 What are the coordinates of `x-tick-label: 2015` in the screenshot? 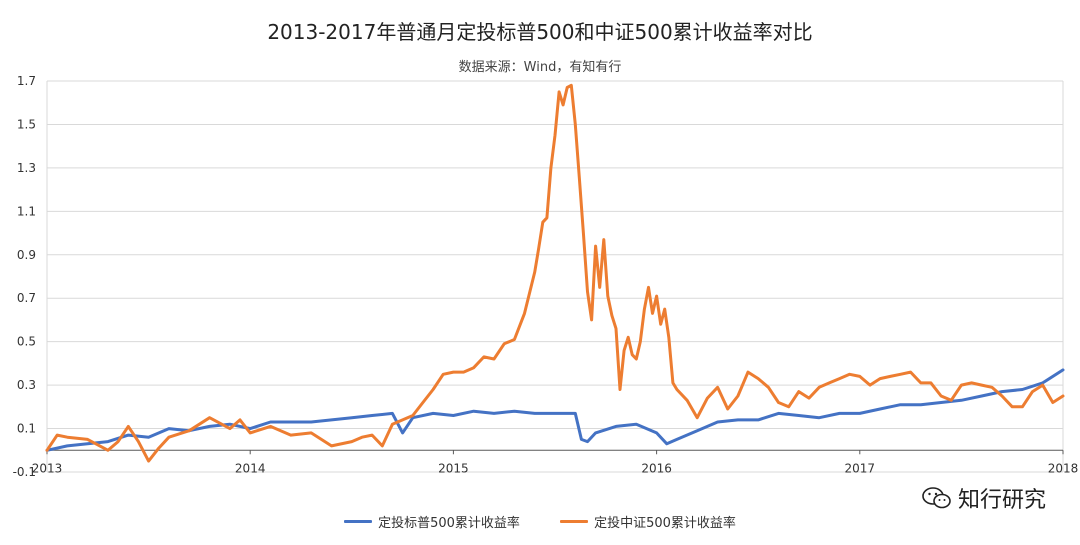 It's located at (453, 468).